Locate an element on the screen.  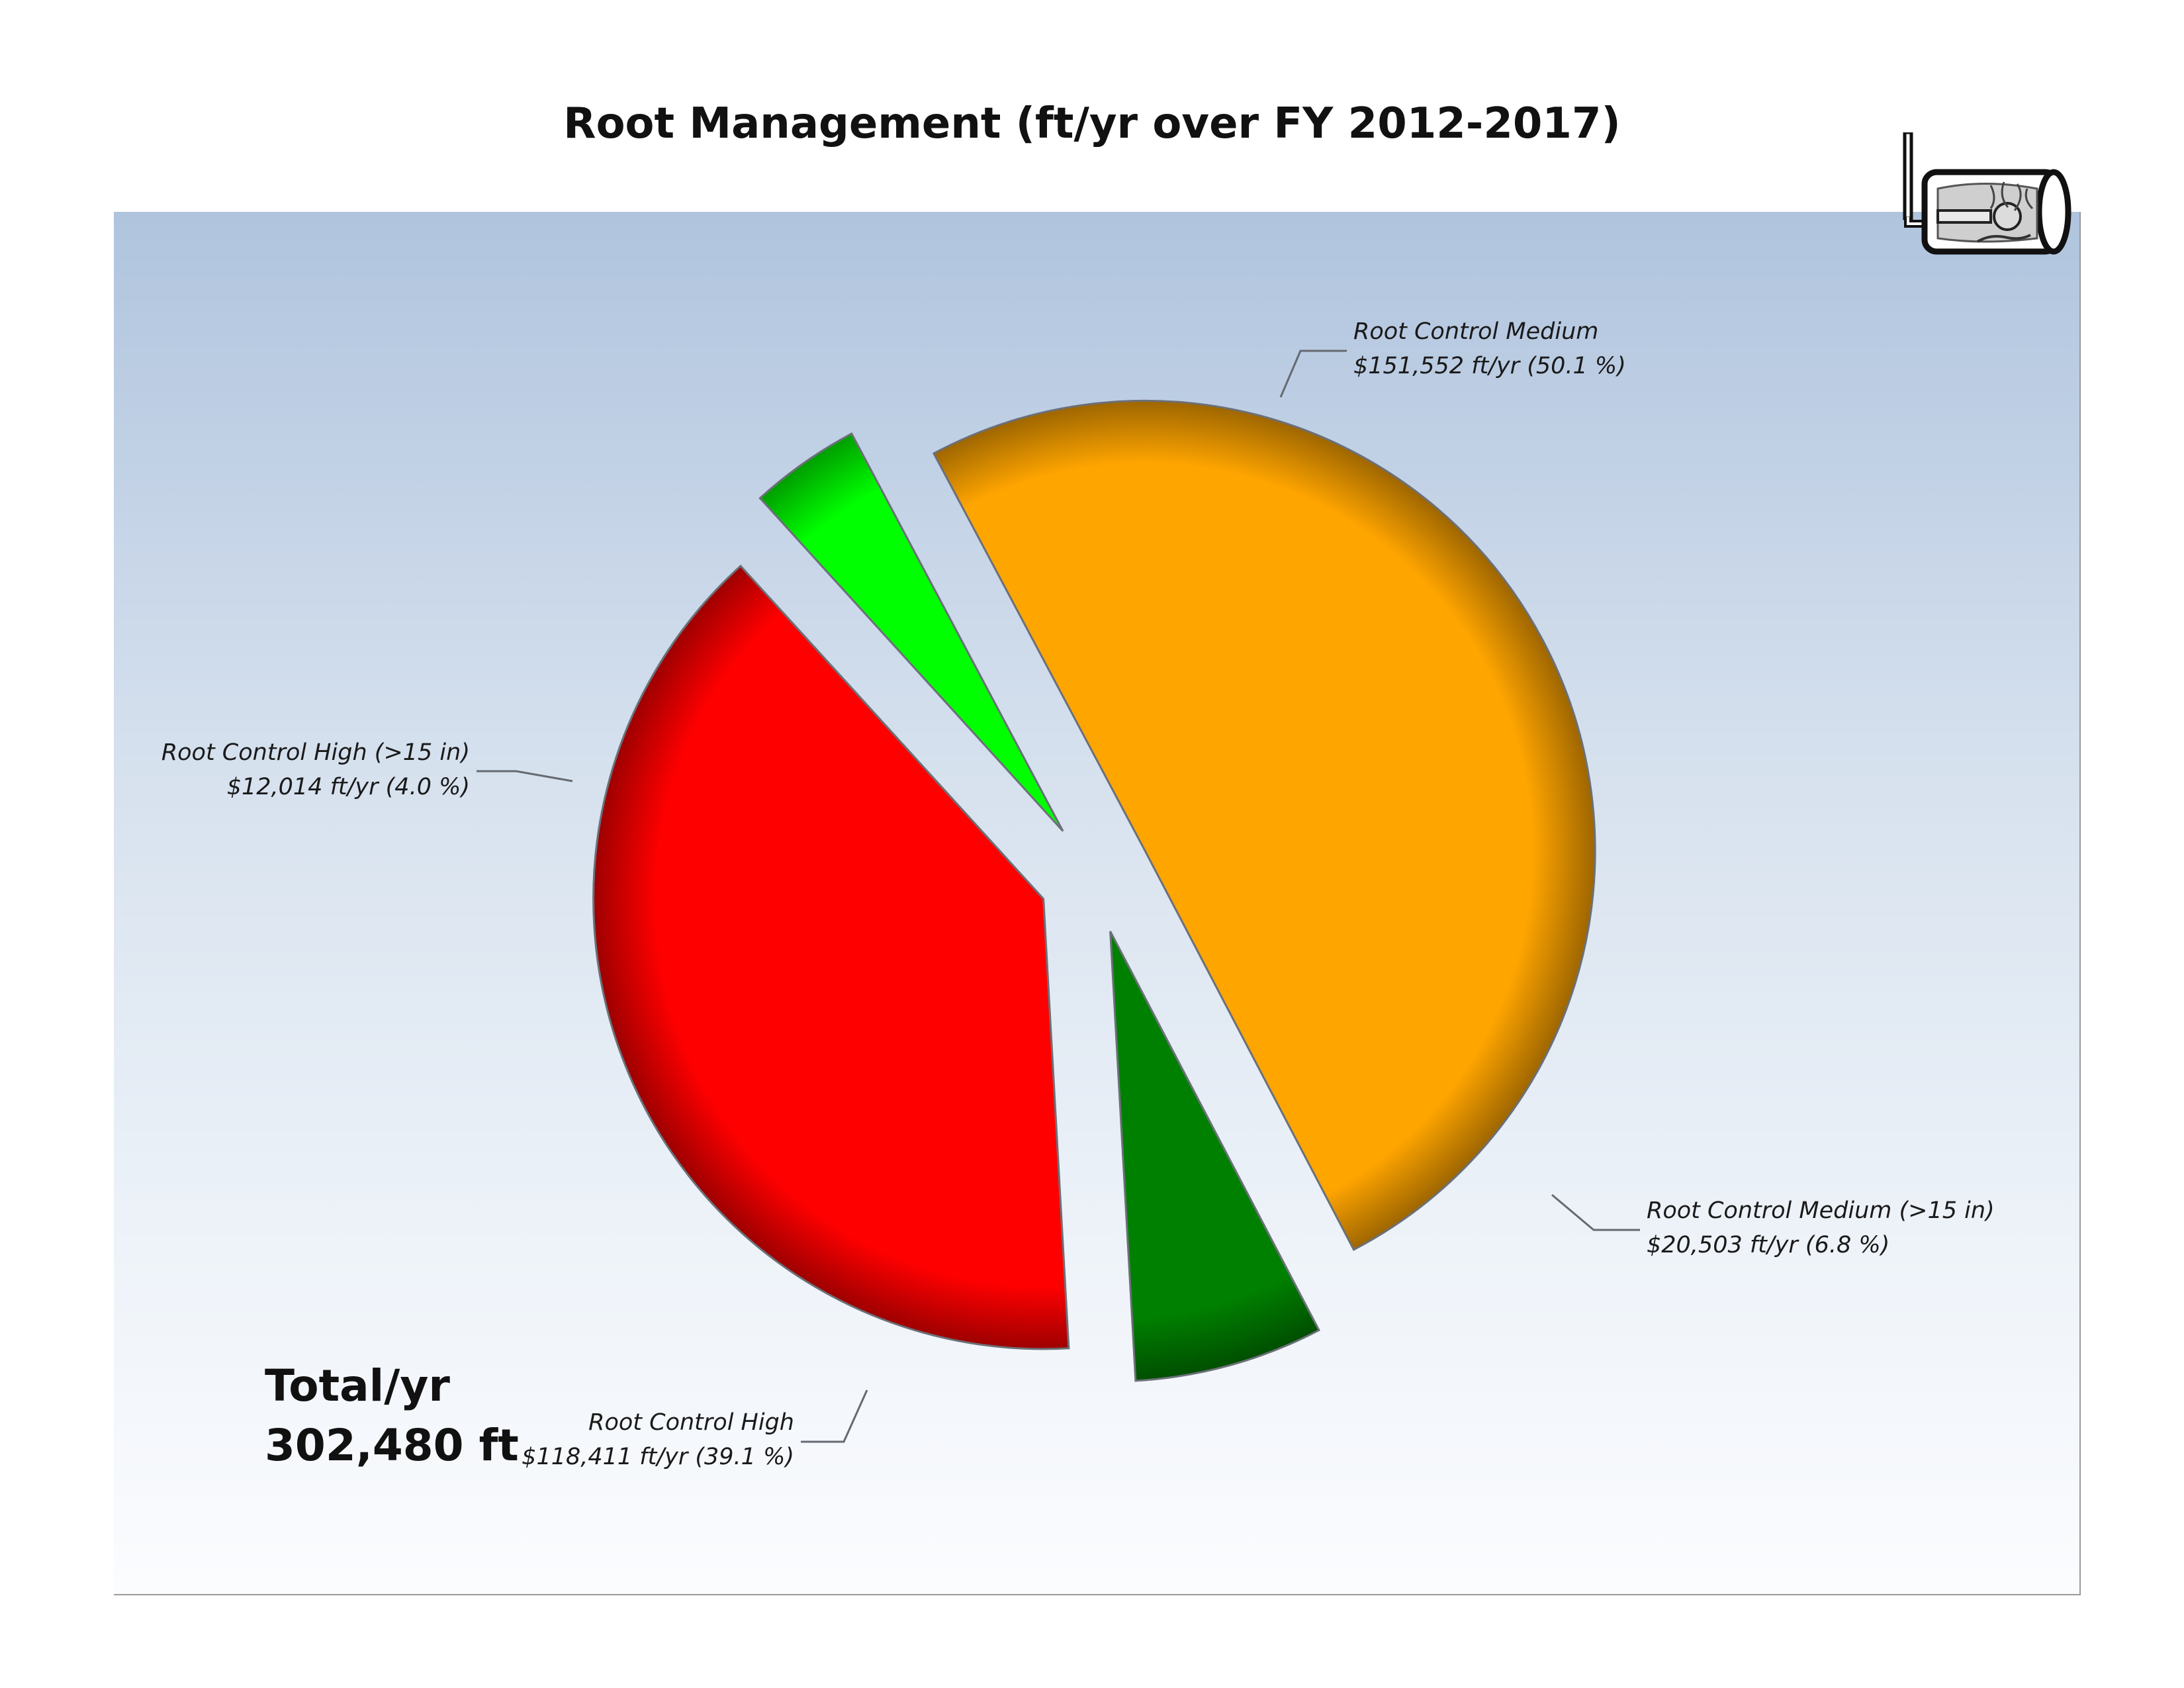
slice-label-name-2: Root Control Medium (>15 in) is located at coordinates (1821, 1210).